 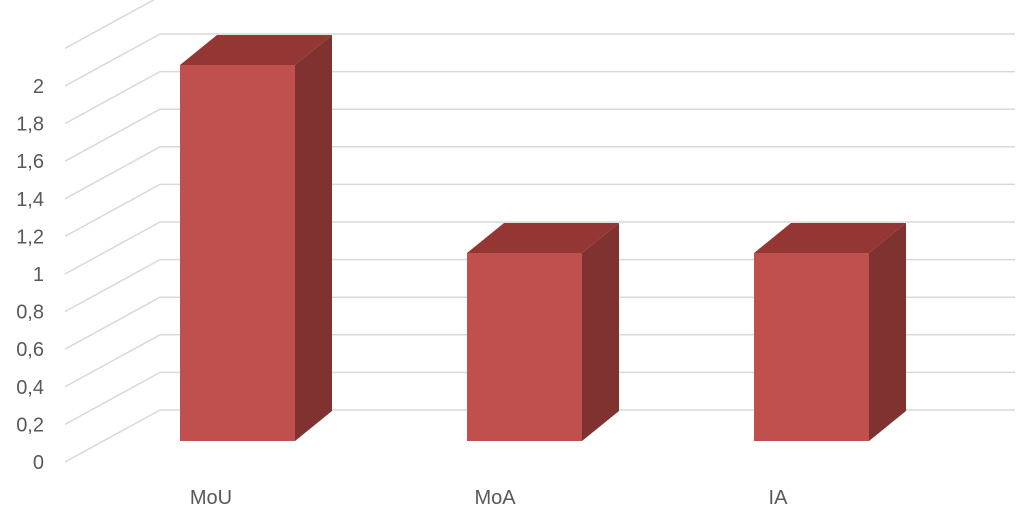 I want to click on y-tick-label: 0,4, so click(x=30, y=388).